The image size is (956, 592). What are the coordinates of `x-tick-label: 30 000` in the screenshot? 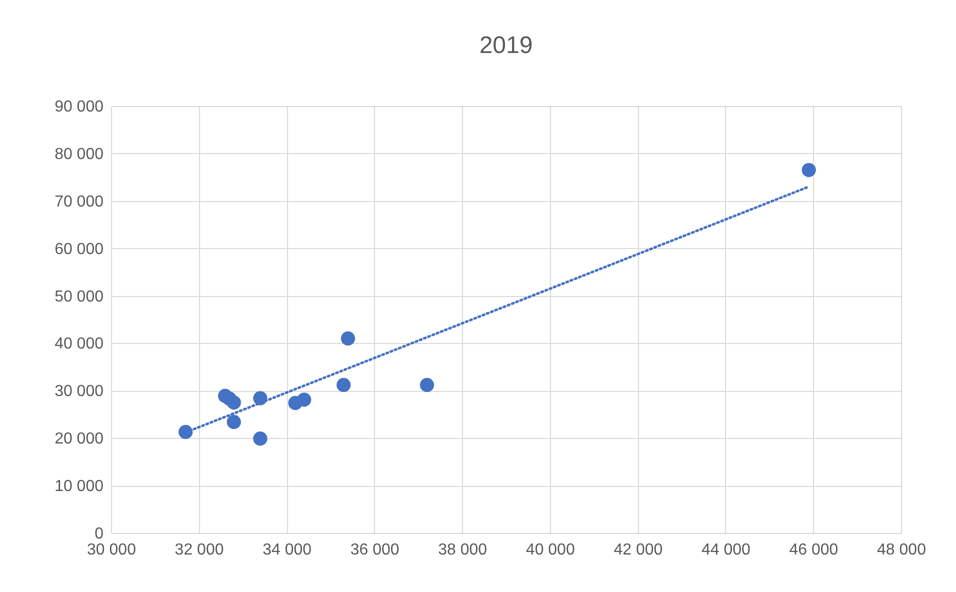 It's located at (111, 550).